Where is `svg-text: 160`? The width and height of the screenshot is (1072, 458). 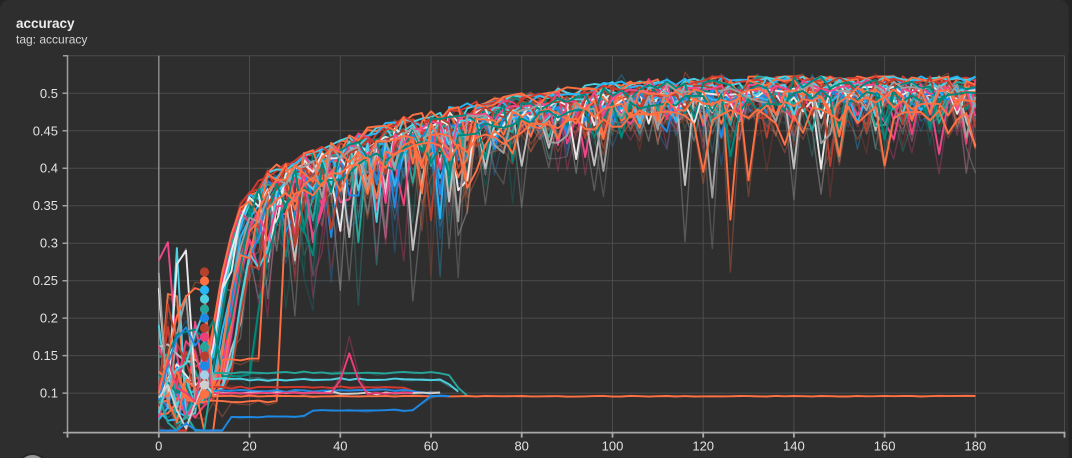 svg-text: 160 is located at coordinates (885, 446).